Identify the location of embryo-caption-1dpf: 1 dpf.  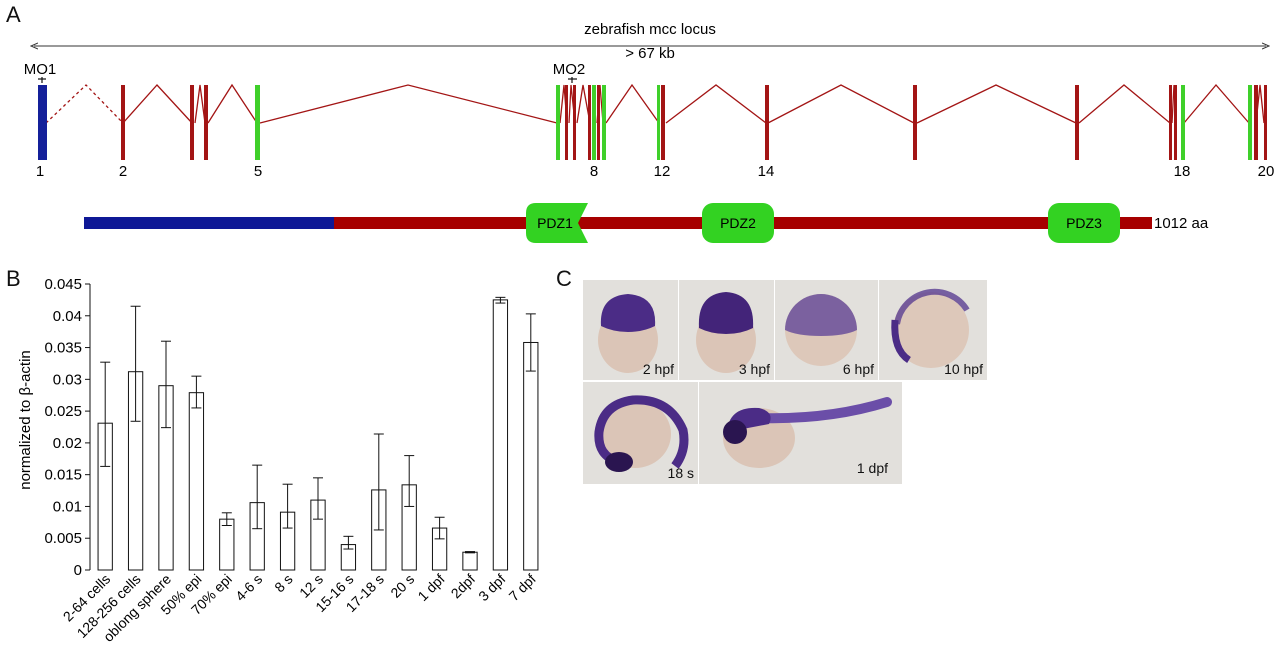
(872, 468).